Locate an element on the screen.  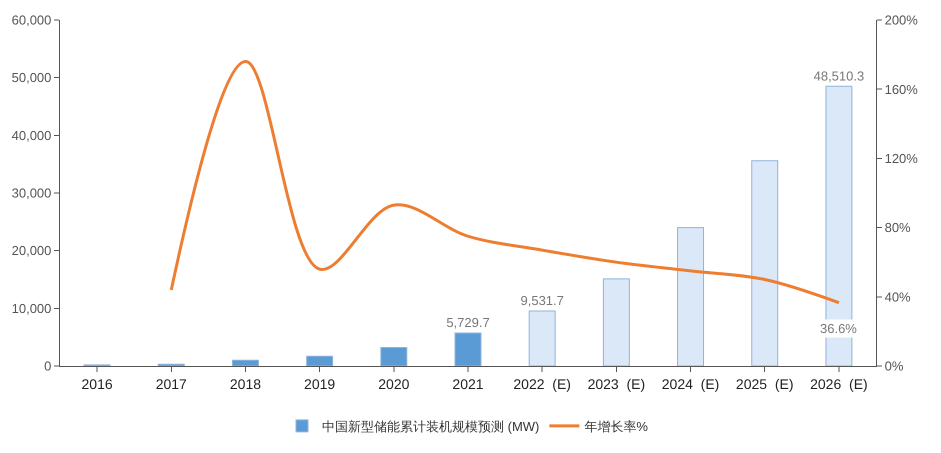
y-tick-label: 30,000 is located at coordinates (32, 193).